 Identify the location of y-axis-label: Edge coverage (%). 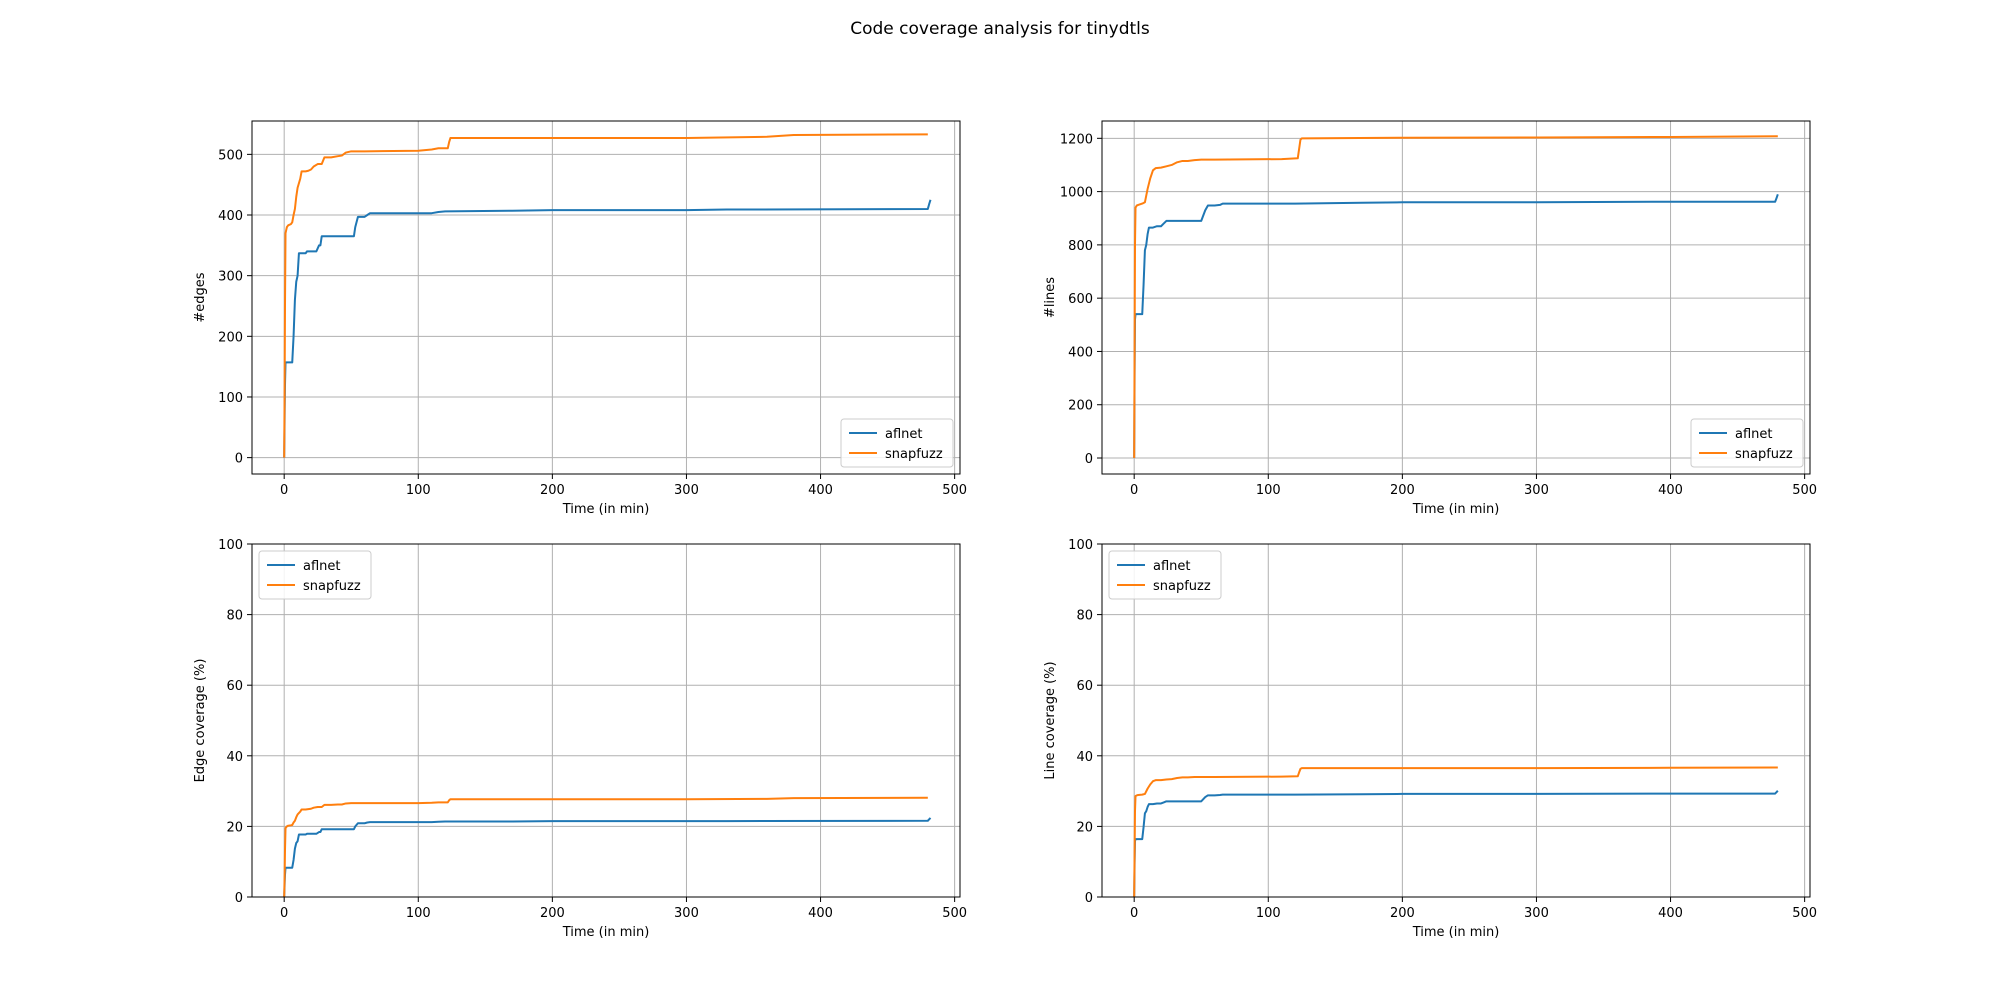
(200, 721).